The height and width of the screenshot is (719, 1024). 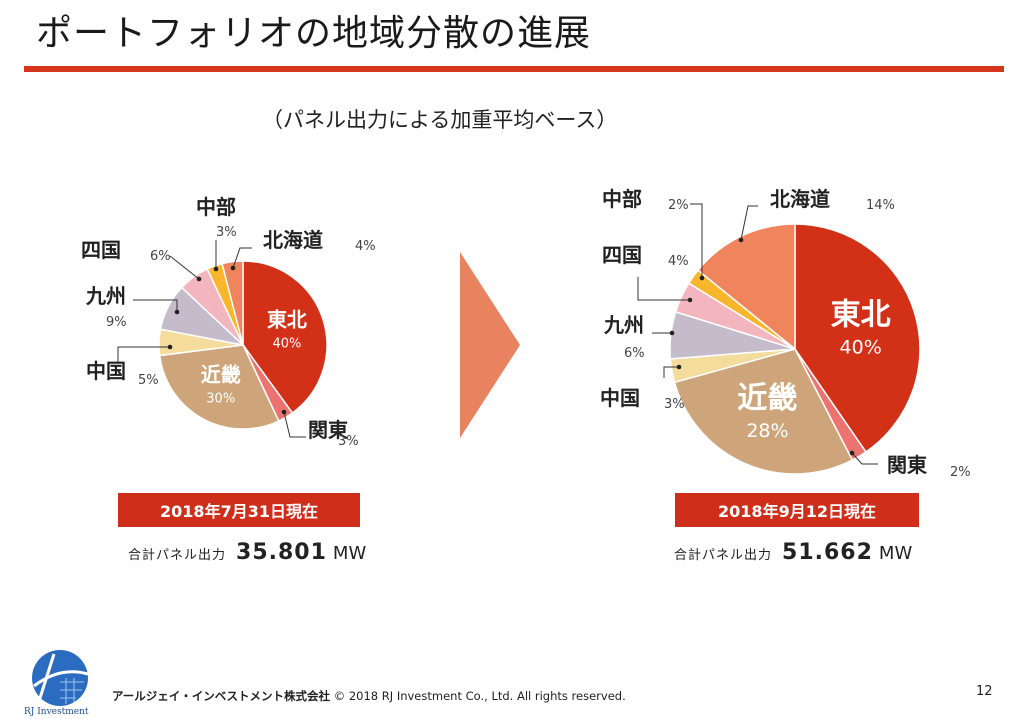 I want to click on rj-investment-logo, so click(x=60, y=678).